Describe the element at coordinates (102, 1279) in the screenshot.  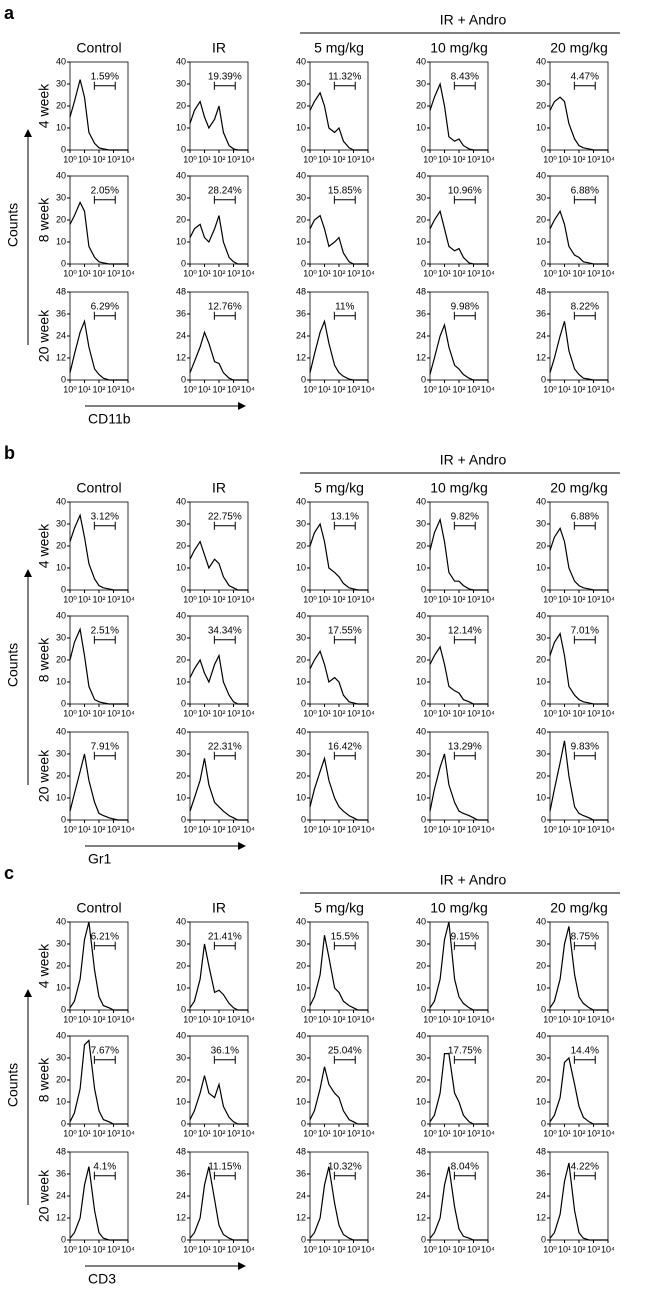
I see `x-axis-label: CD3` at that location.